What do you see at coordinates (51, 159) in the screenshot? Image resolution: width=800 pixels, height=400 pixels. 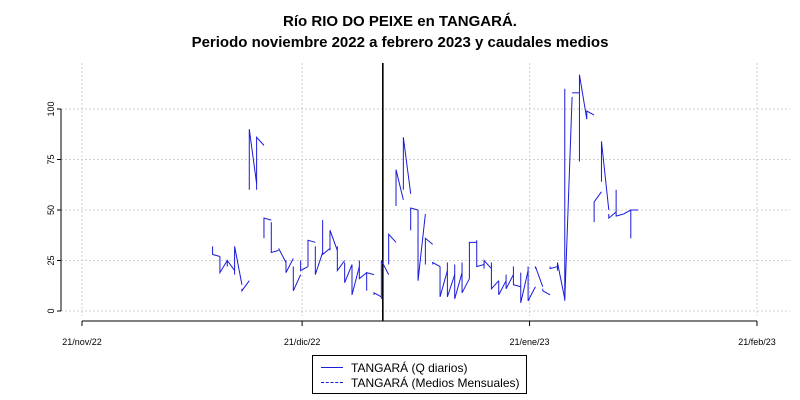 I see `y-tick-label: 75` at bounding box center [51, 159].